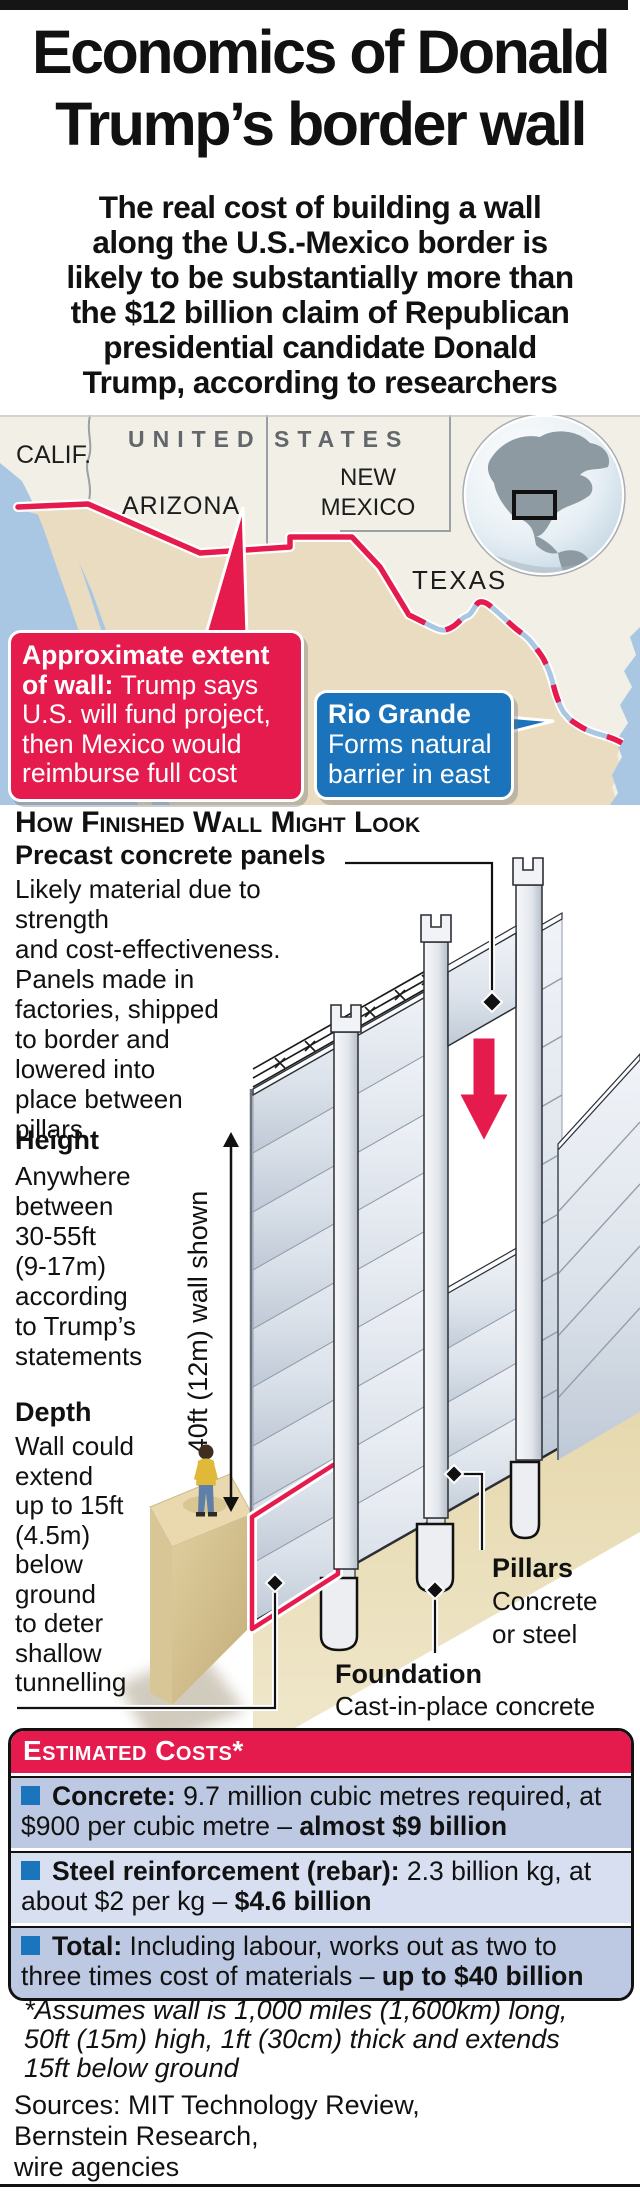 Image resolution: width=640 pixels, height=2192 pixels. I want to click on foundations, so click(430, 1555).